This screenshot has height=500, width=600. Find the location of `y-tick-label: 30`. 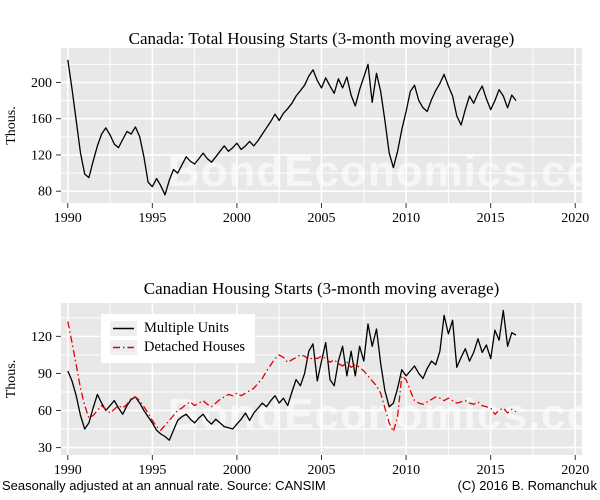

y-tick-label: 30 is located at coordinates (45, 448).